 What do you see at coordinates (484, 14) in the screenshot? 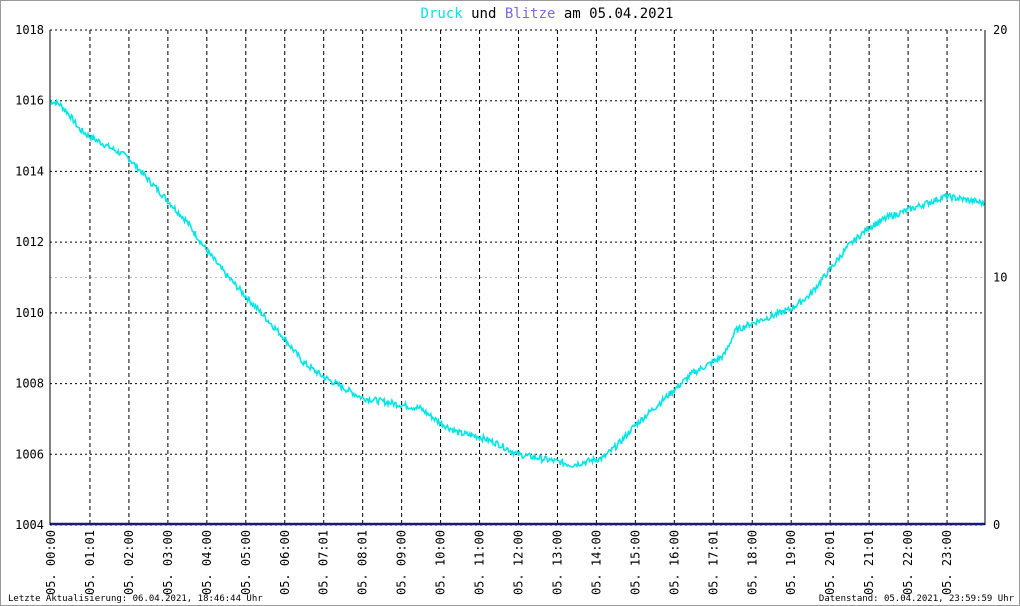
I see `title-part-1: und` at bounding box center [484, 14].